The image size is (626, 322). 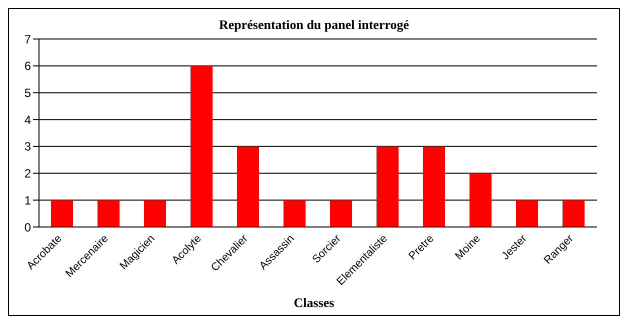 What do you see at coordinates (28, 39) in the screenshot?
I see `y-tick-label: 7` at bounding box center [28, 39].